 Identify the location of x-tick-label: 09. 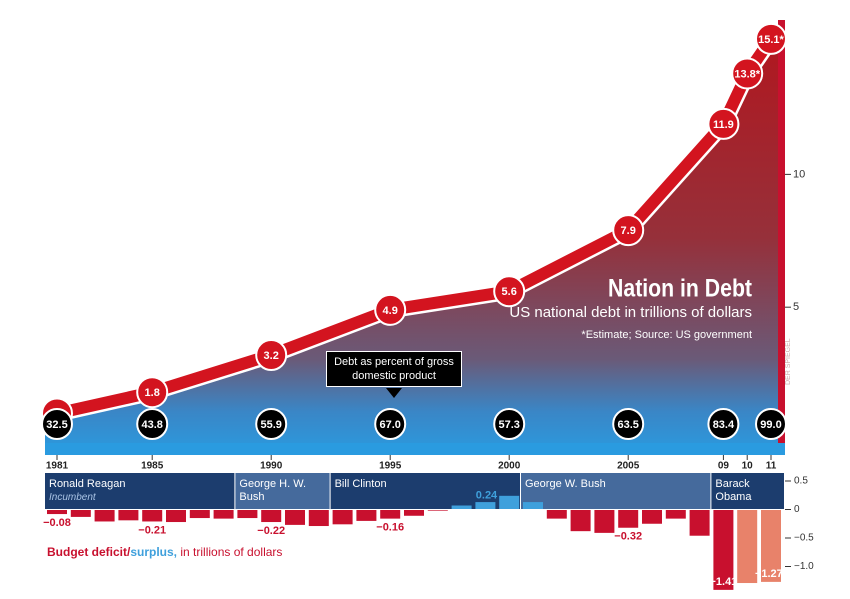
(724, 466).